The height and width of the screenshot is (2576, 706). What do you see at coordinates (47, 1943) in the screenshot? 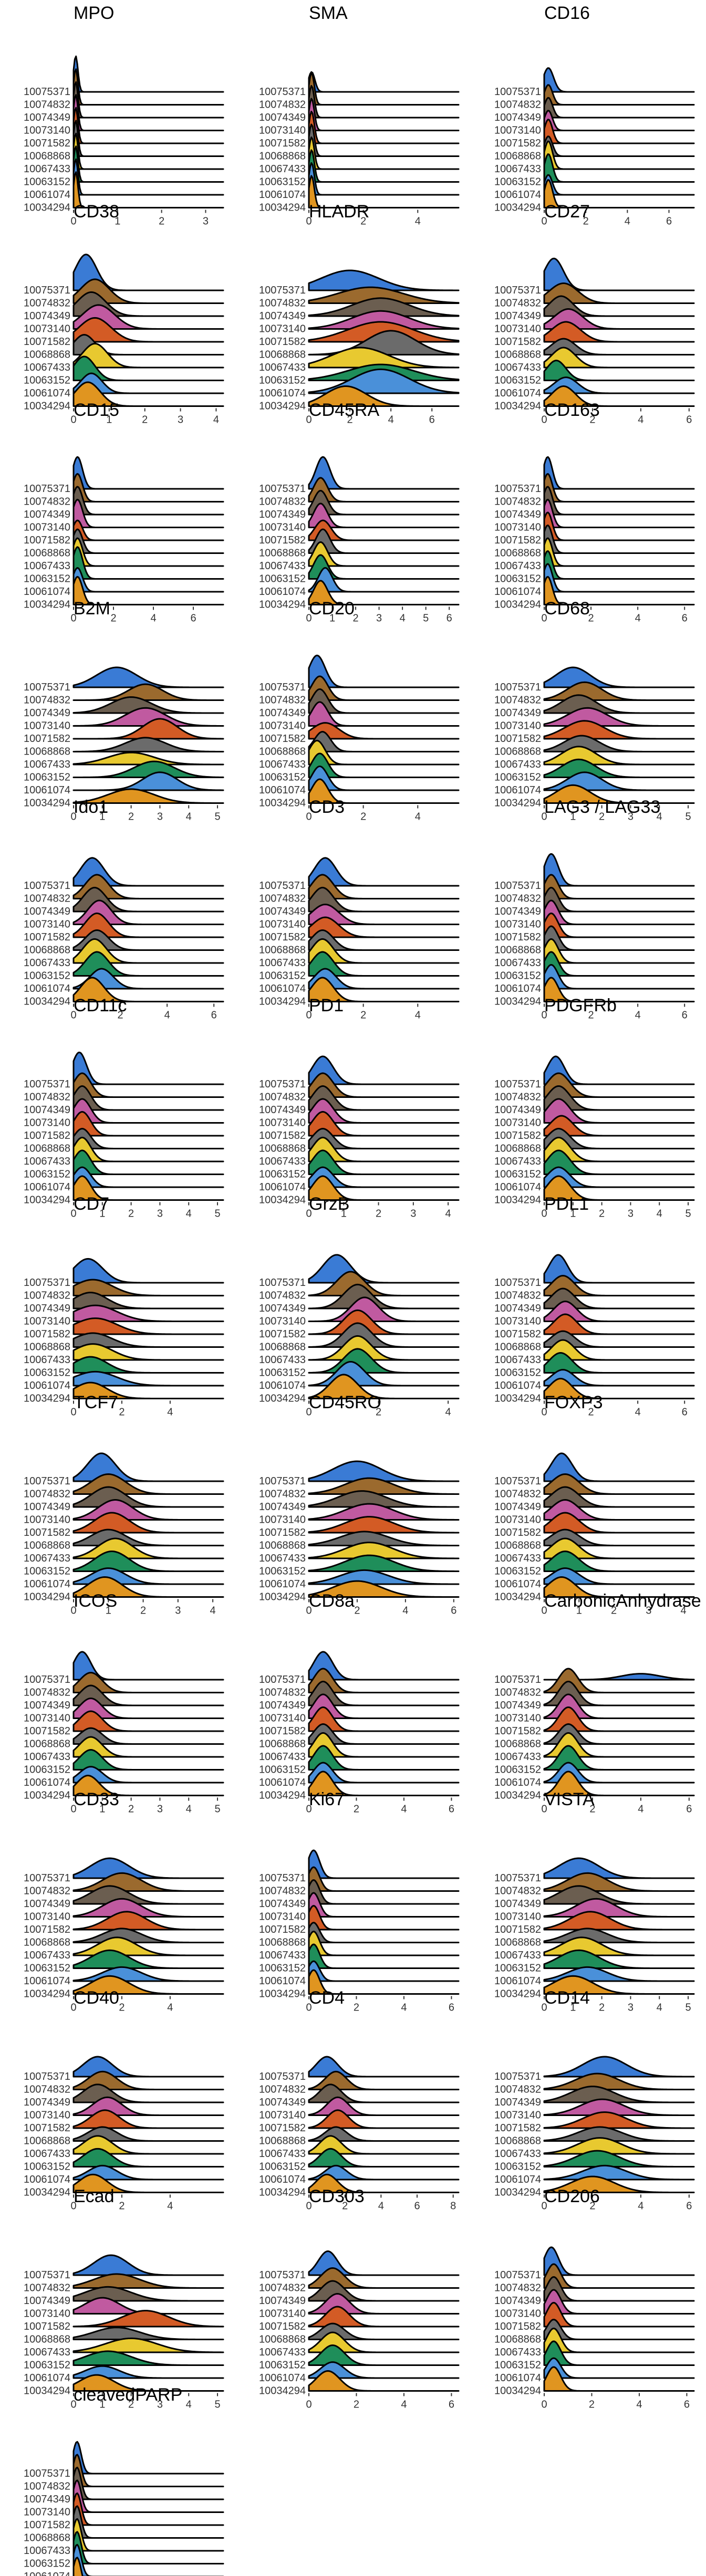
I see `sample-label: 10068868` at bounding box center [47, 1943].